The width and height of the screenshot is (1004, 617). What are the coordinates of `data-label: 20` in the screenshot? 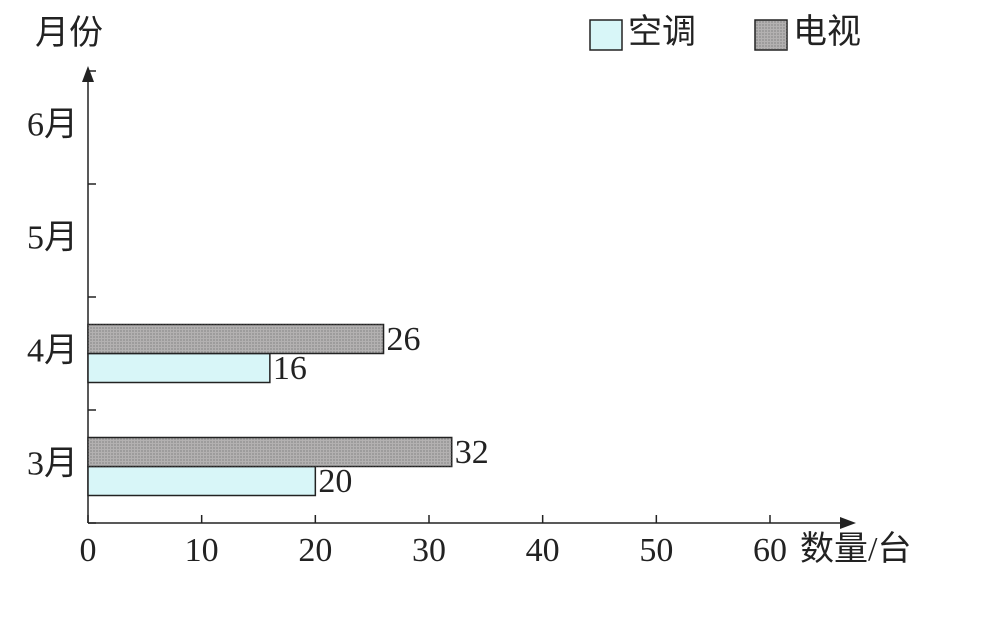 It's located at (335, 481).